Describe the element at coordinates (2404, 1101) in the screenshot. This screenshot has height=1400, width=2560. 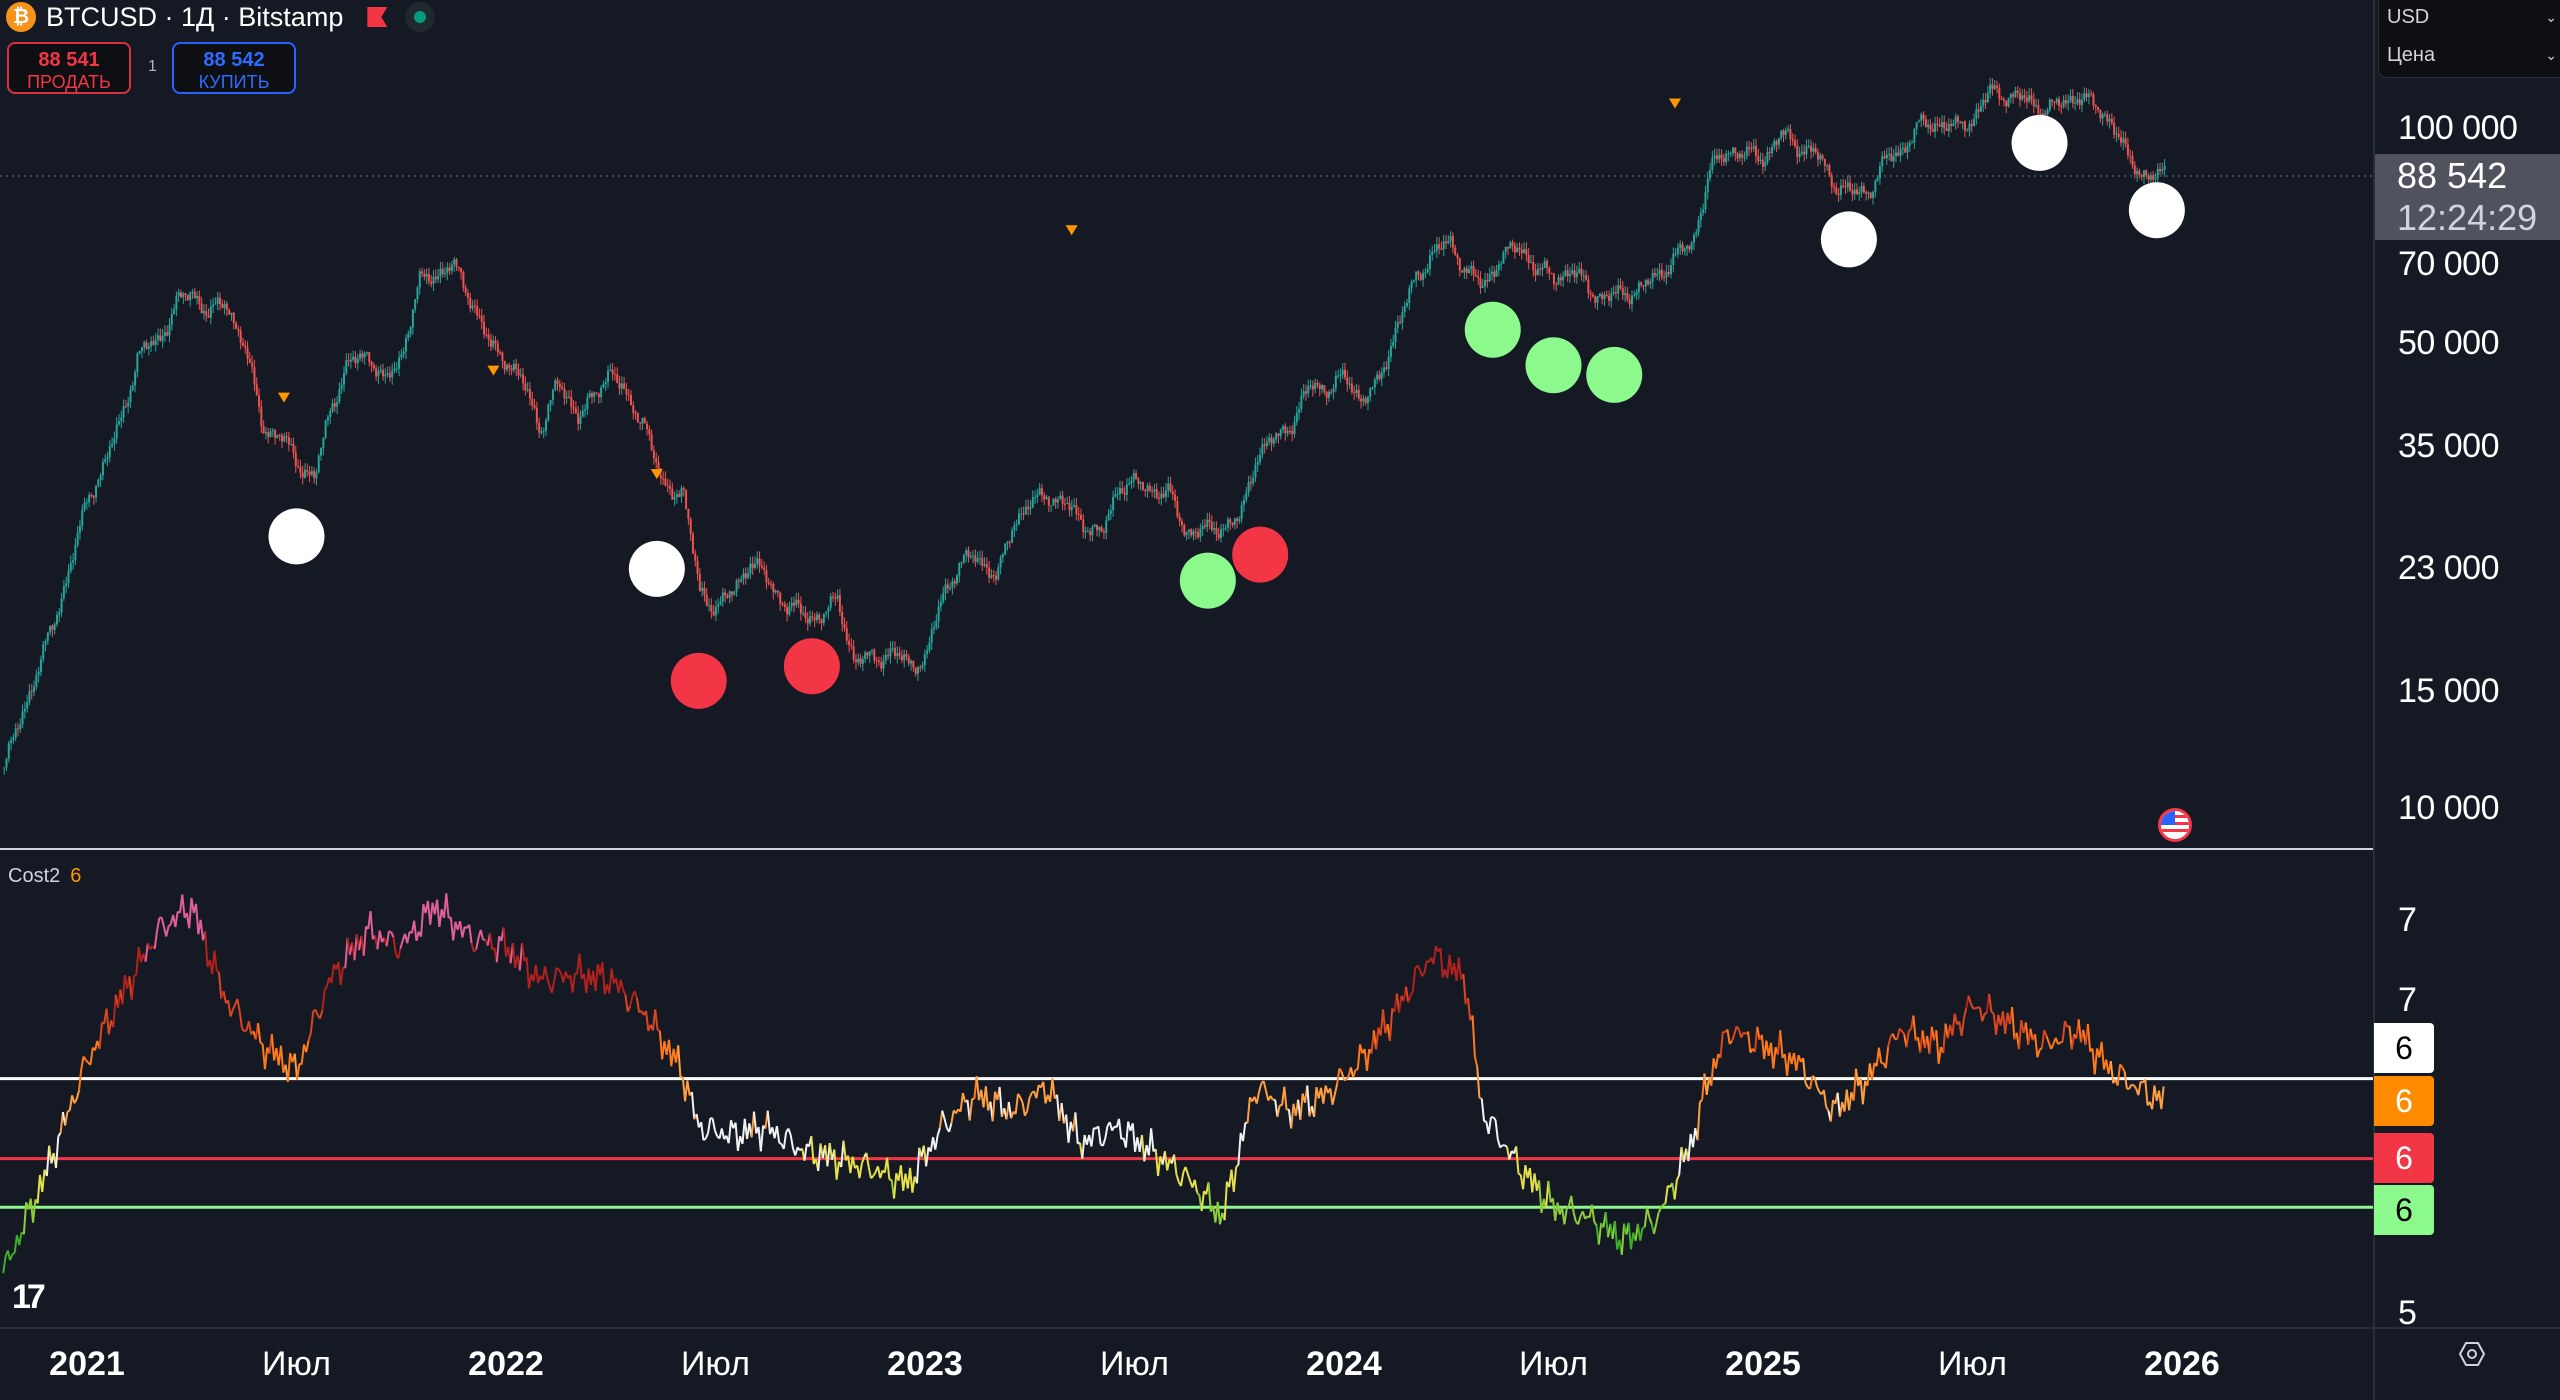
I see `level-tag-orange: 6` at that location.